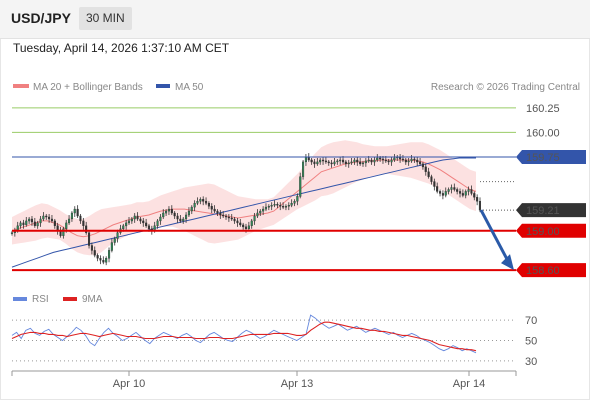  I want to click on rsi-tick-label: 30, so click(531, 362).